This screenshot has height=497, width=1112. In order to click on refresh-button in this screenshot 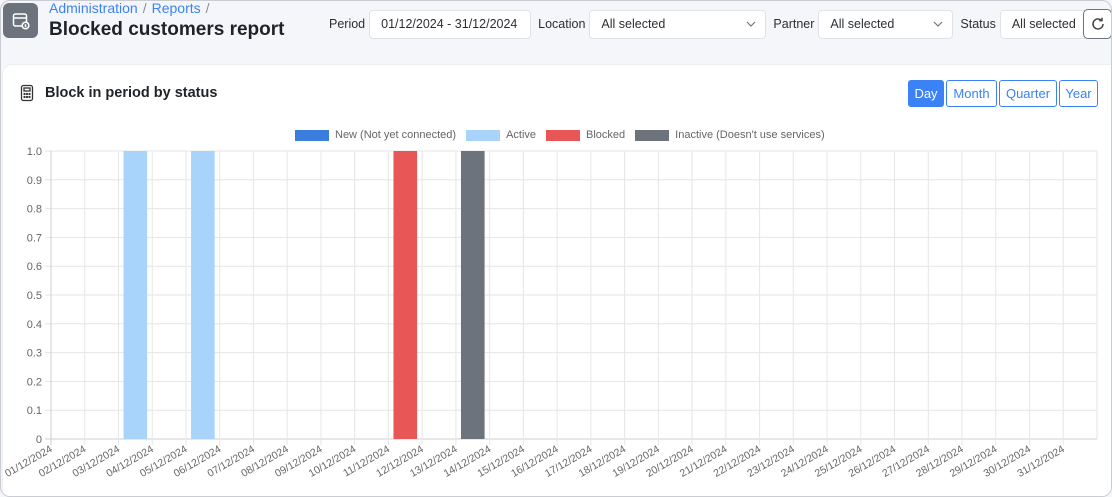, I will do `click(1097, 24)`.